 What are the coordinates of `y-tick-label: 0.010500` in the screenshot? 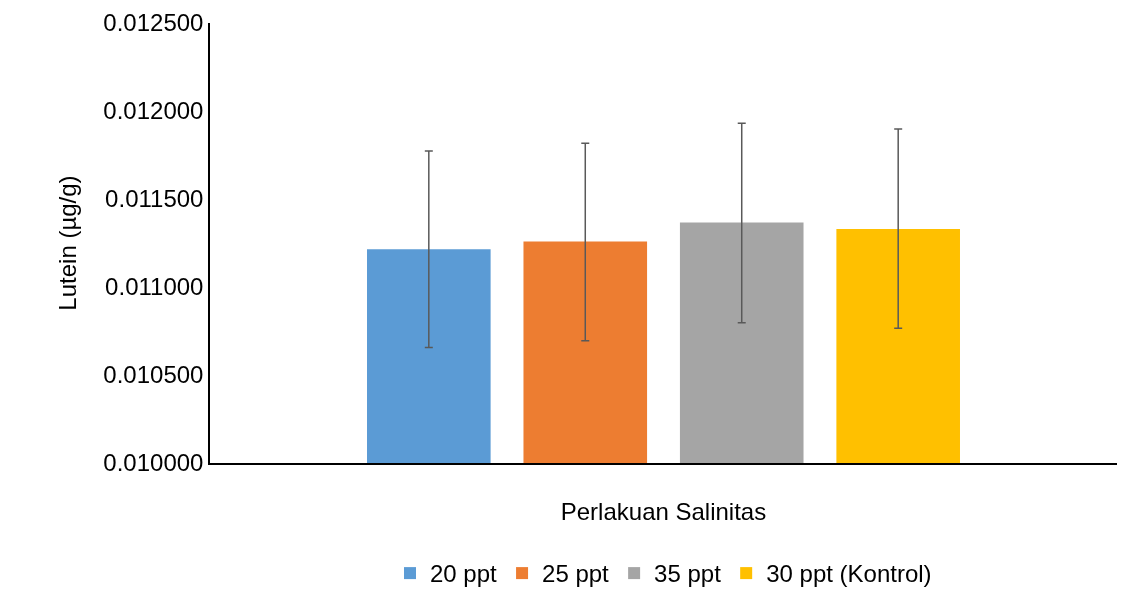 It's located at (153, 375).